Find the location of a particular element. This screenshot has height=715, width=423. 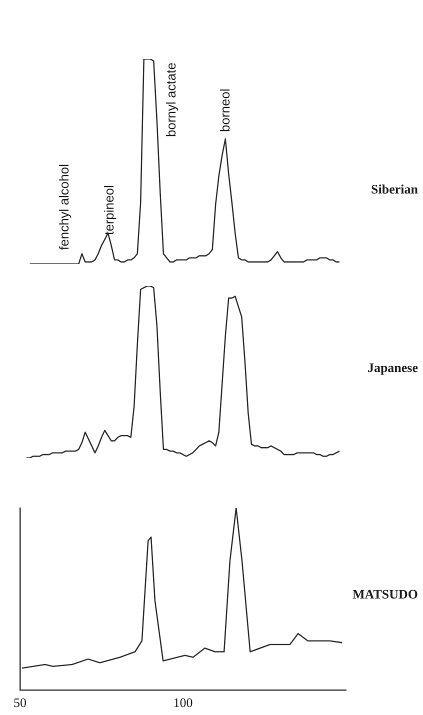

annotation: bornyl actate is located at coordinates (171, 99).